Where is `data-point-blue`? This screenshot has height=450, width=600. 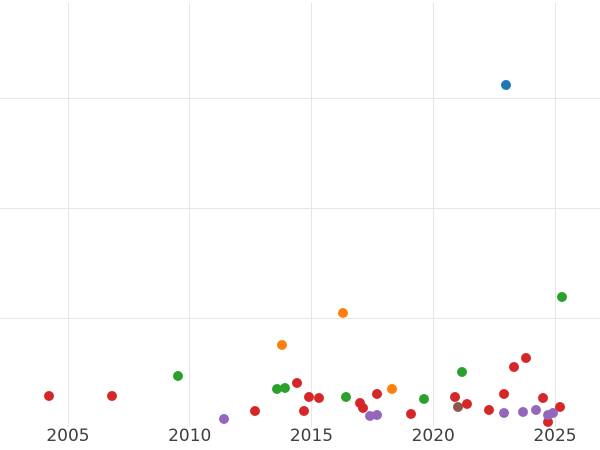 data-point-blue is located at coordinates (506, 85).